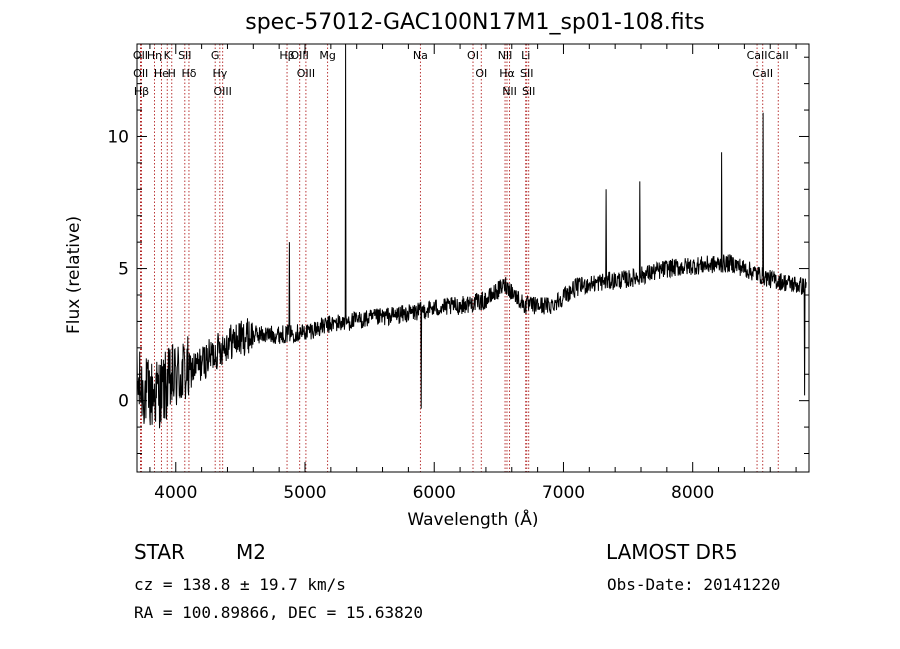 The width and height of the screenshot is (900, 649). Describe the element at coordinates (672, 552) in the screenshot. I see `survey-name: LAMOST DR5` at that location.